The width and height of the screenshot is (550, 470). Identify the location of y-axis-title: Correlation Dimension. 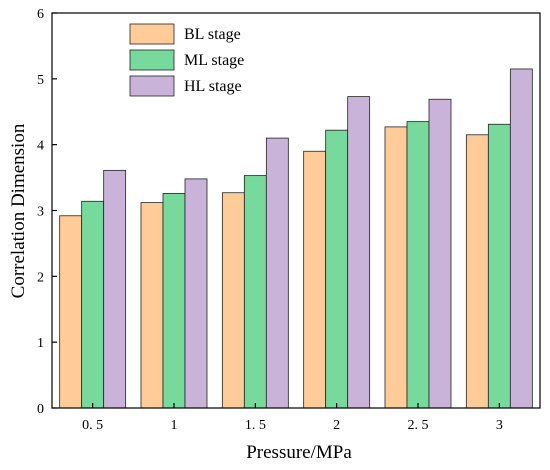
(18, 210).